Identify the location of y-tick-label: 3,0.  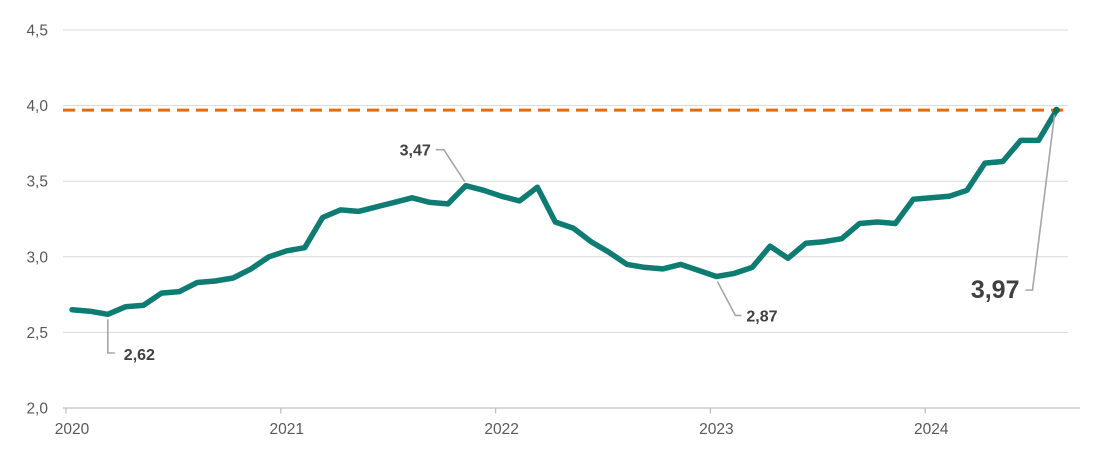
(37, 257).